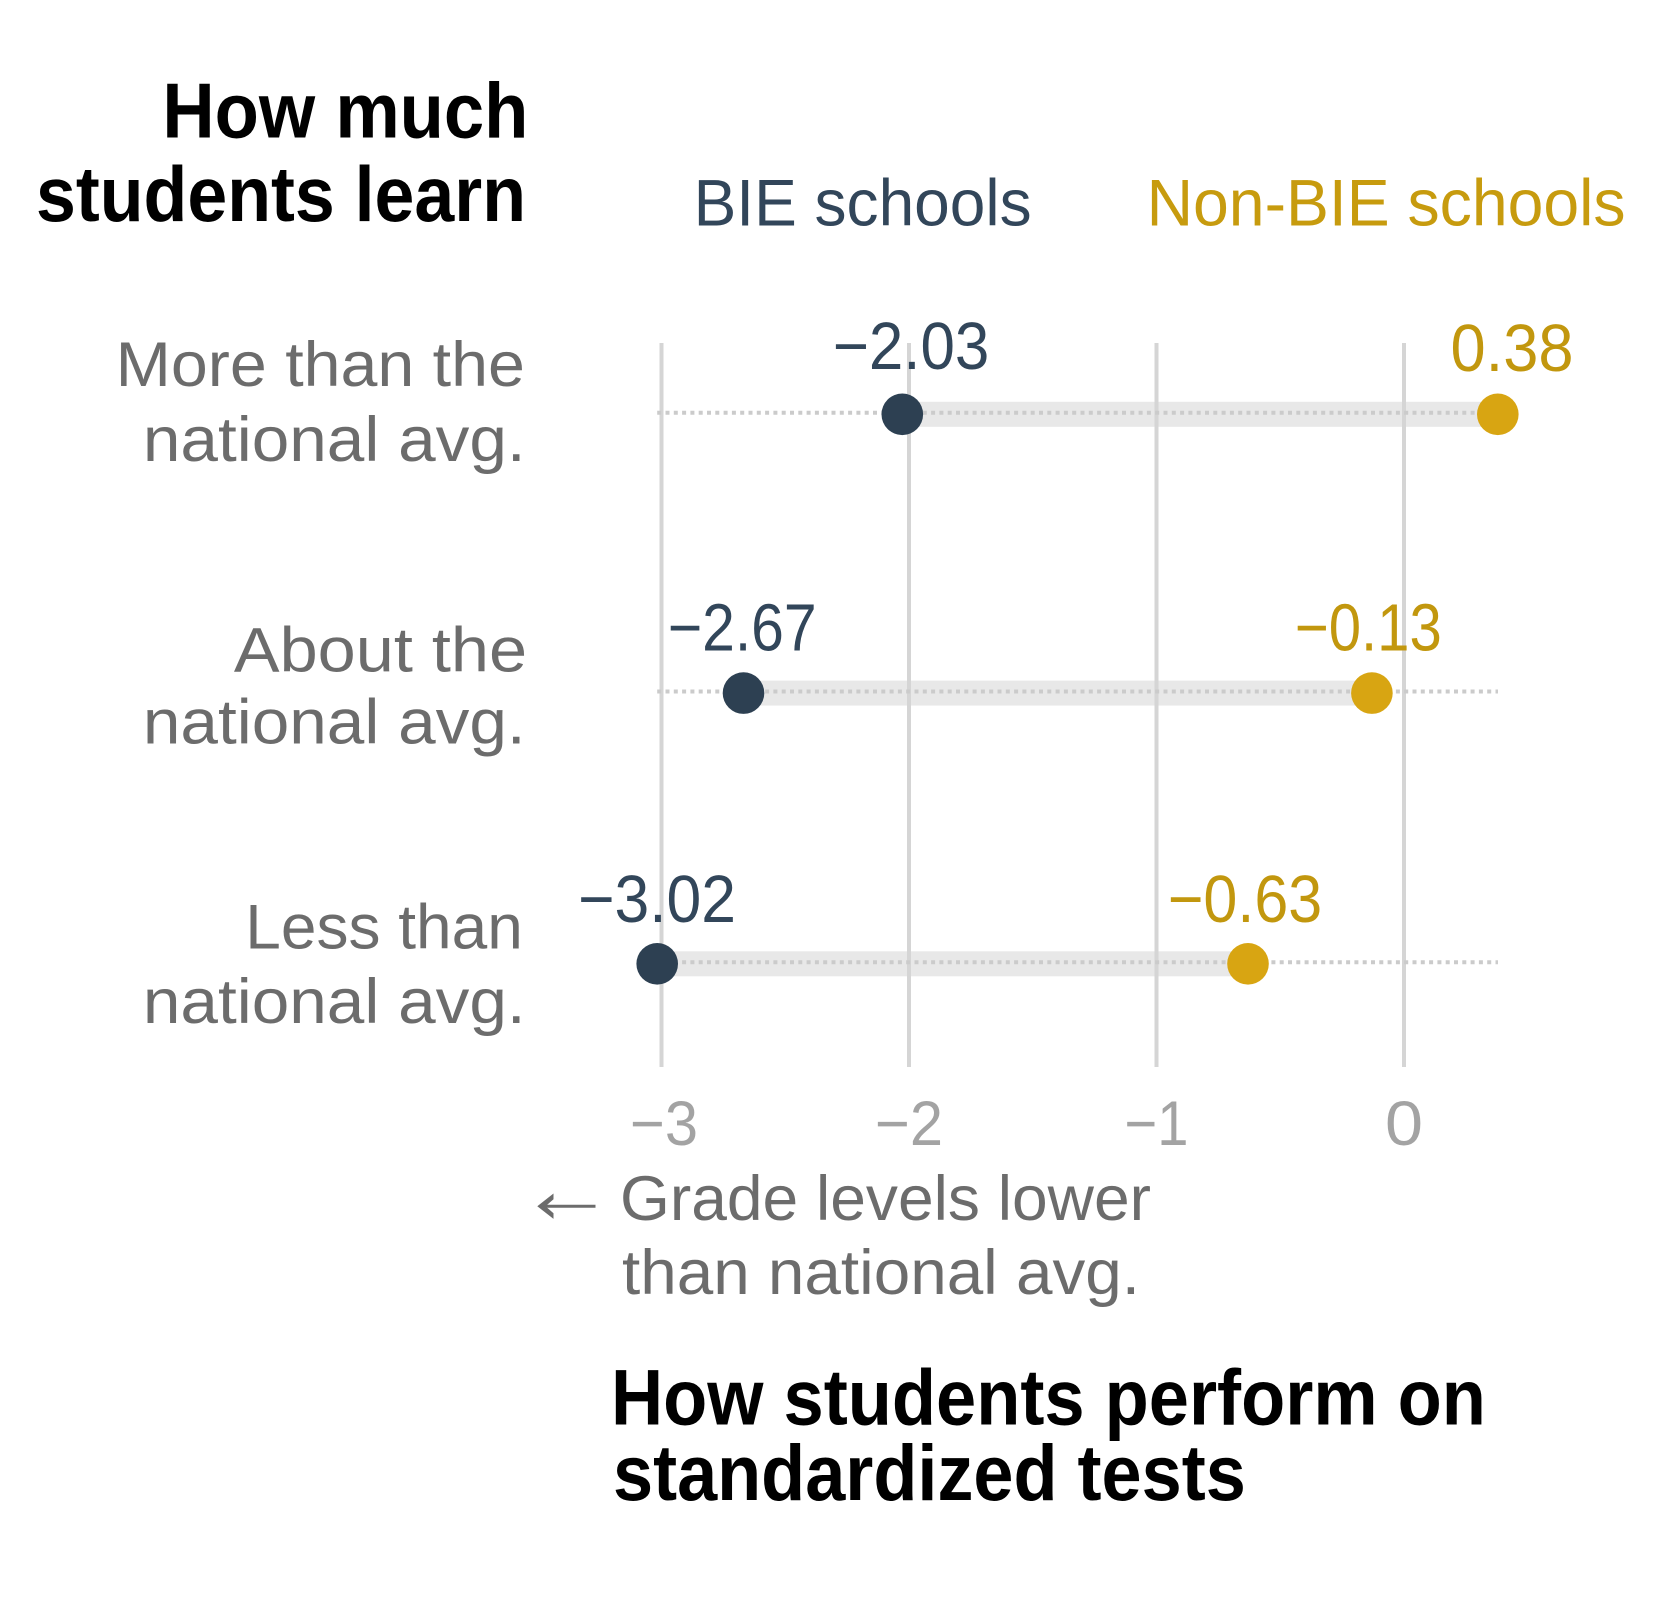 The height and width of the screenshot is (1610, 1668). Describe the element at coordinates (664, 1124) in the screenshot. I see `svg-text: −3` at that location.